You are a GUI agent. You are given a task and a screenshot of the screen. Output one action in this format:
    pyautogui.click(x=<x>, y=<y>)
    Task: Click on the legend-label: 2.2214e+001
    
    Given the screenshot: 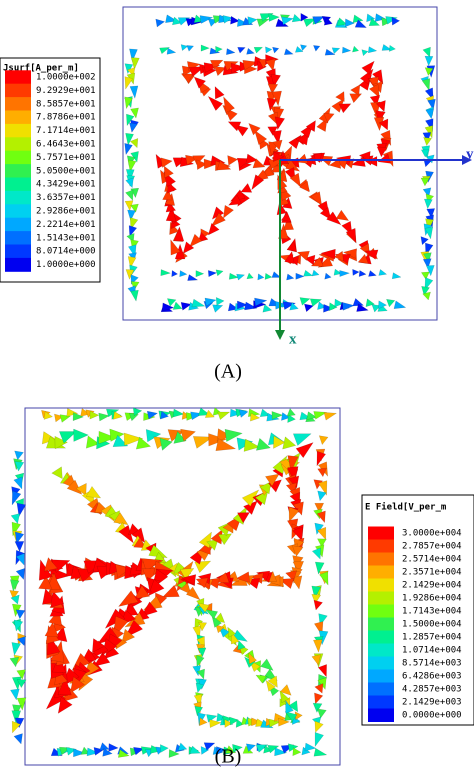 What is the action you would take?
    pyautogui.click(x=66, y=225)
    